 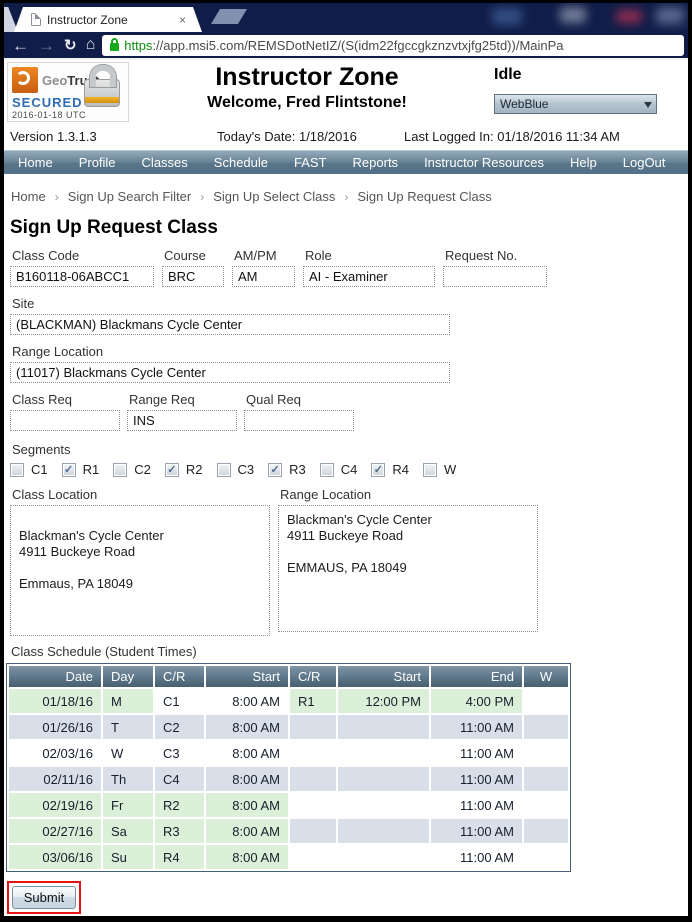 I want to click on nav-item-schedule: Schedule, so click(x=241, y=162).